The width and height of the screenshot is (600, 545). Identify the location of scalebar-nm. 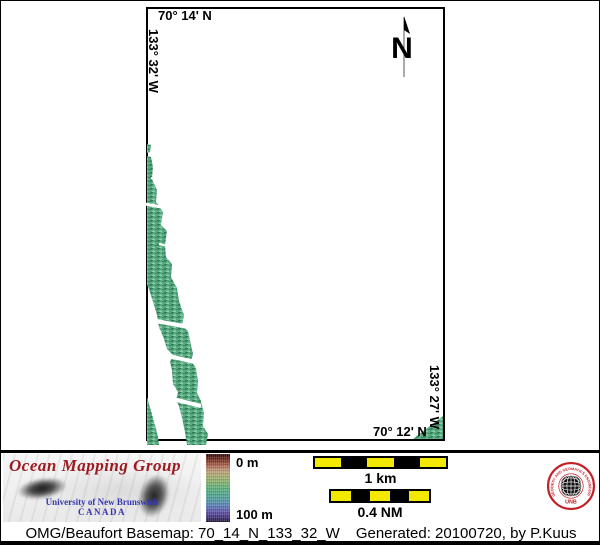
(380, 496).